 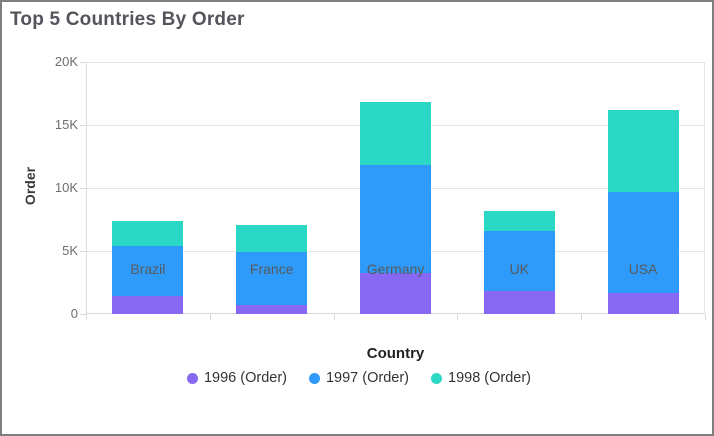 I want to click on x-tick-label-uk: UK, so click(x=519, y=269).